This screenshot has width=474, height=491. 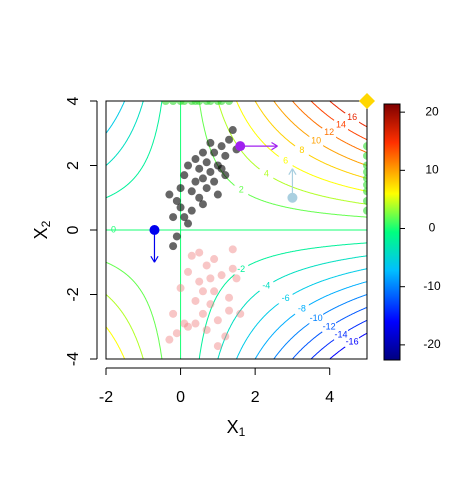 I want to click on contour-label-group: -8, so click(x=301, y=309).